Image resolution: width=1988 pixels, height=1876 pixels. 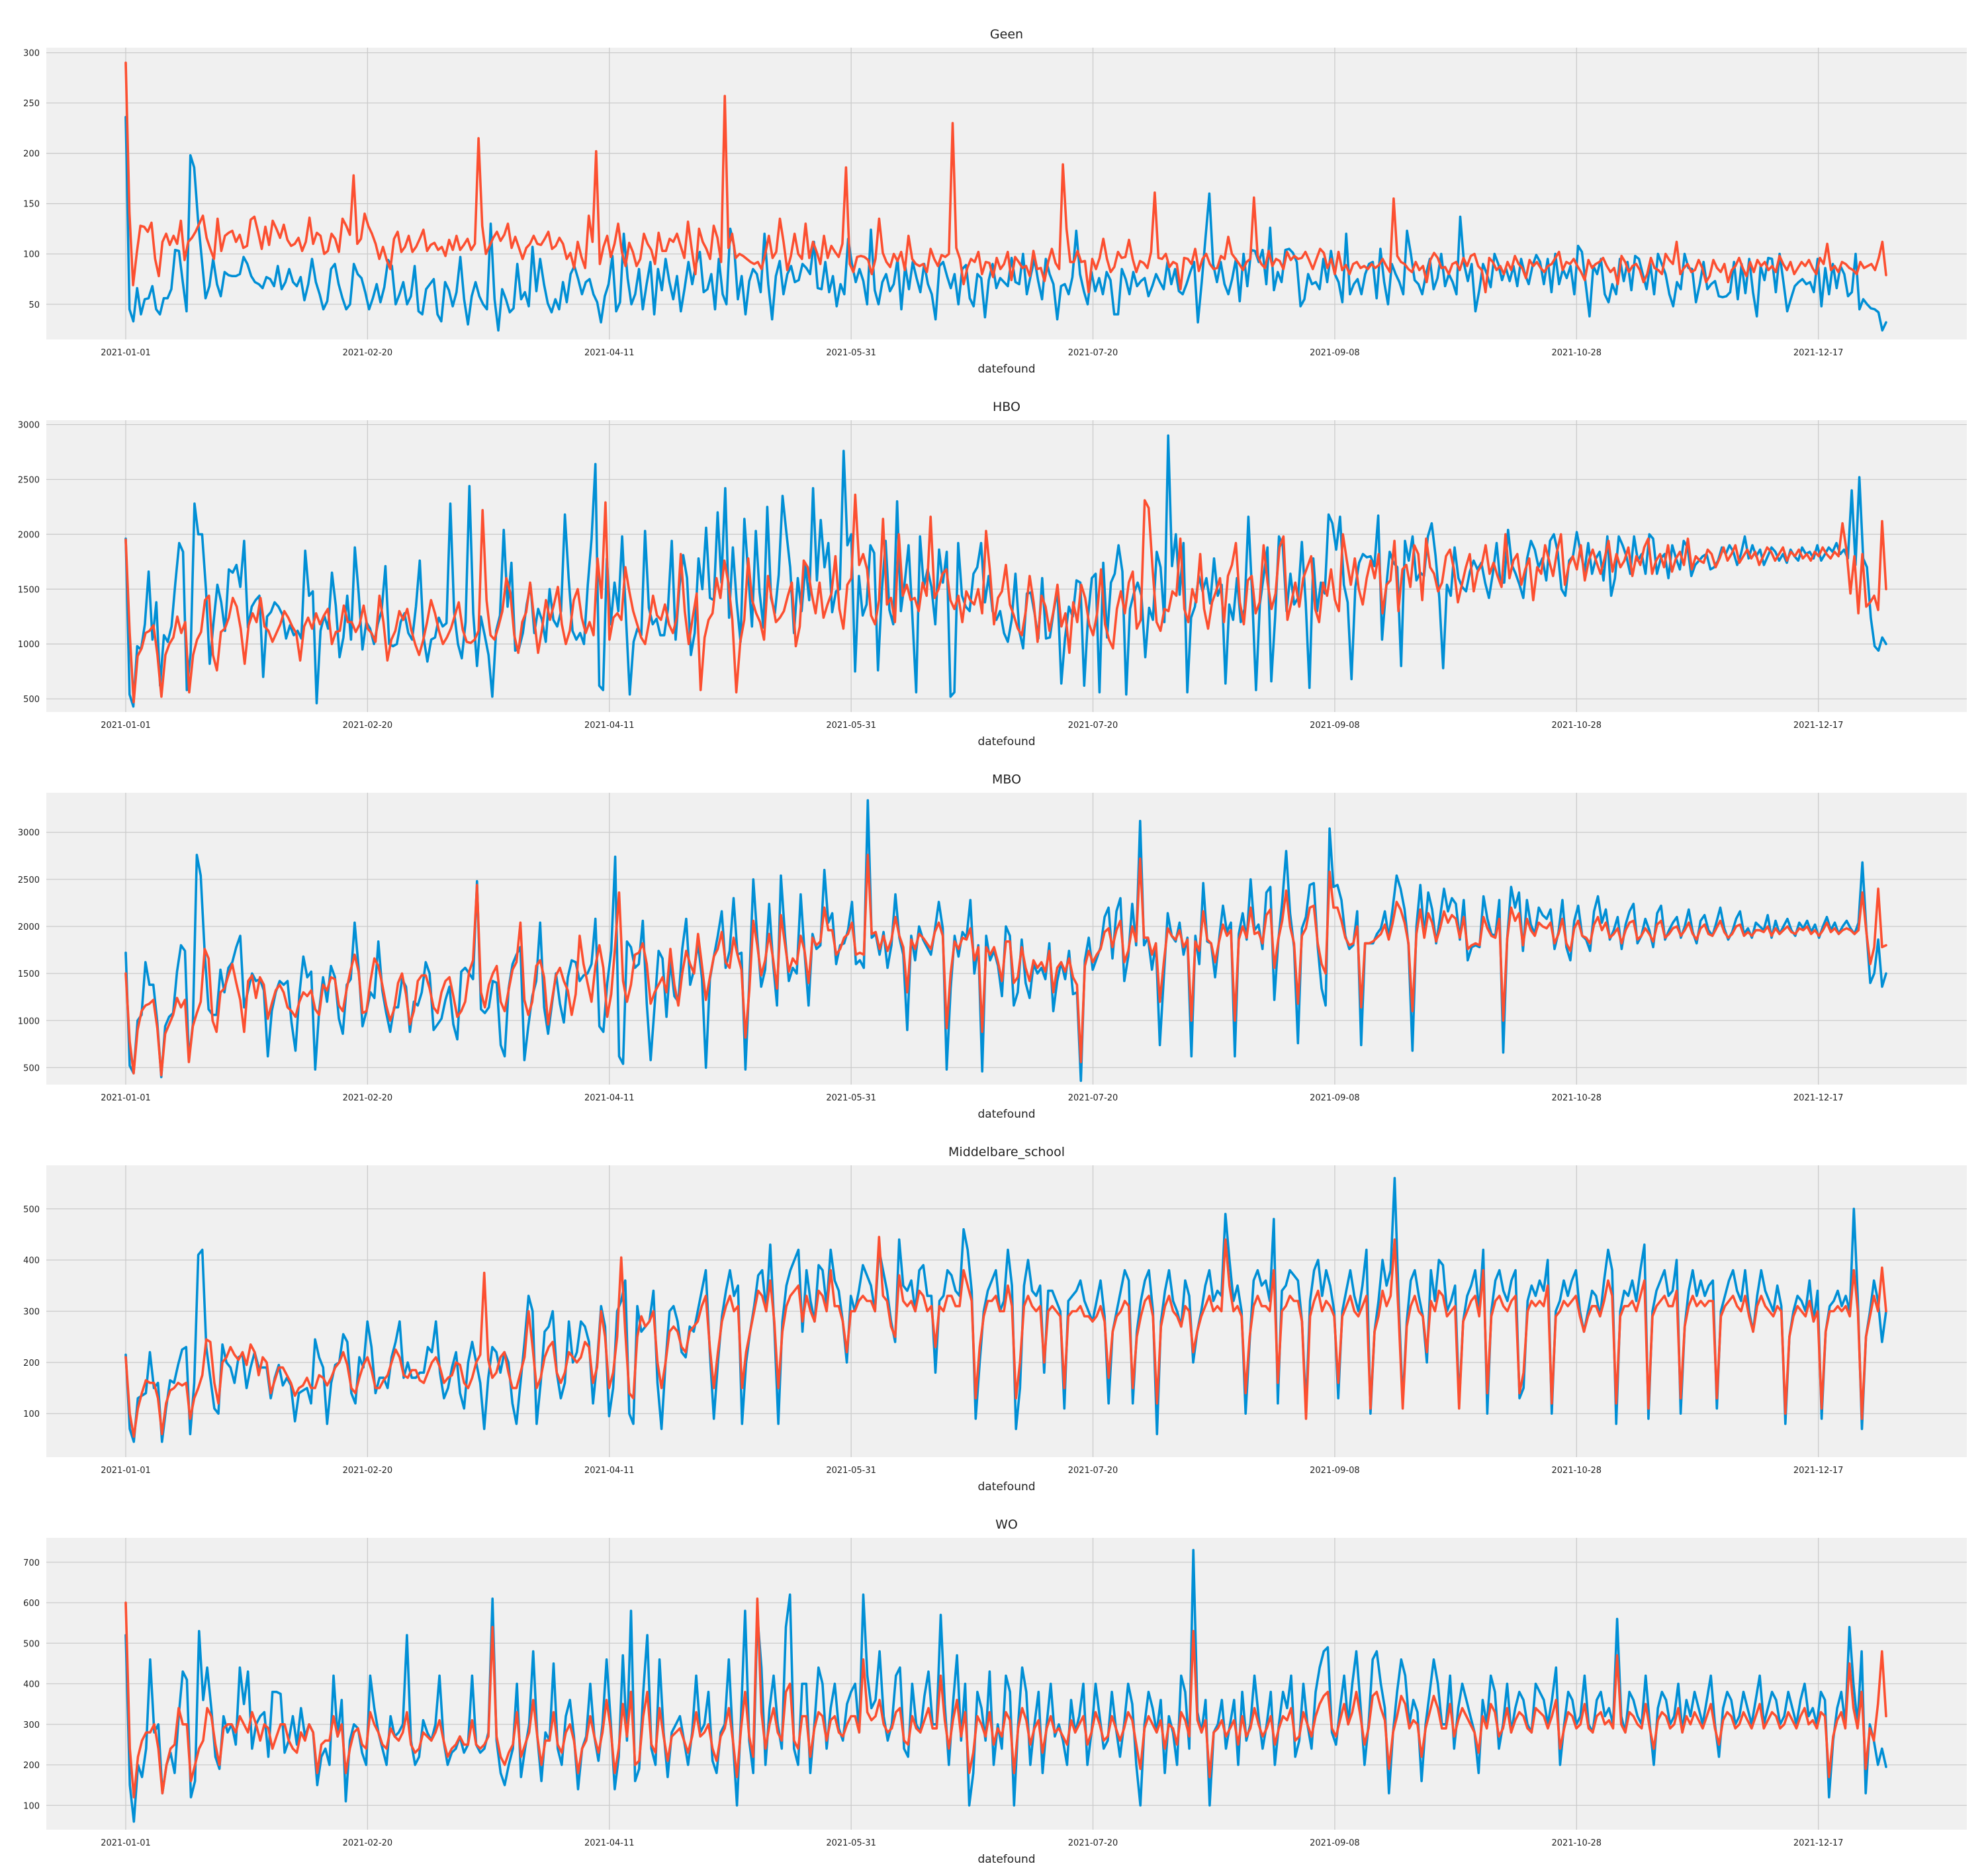 What do you see at coordinates (1006, 779) in the screenshot?
I see `subplot-title: MBO` at bounding box center [1006, 779].